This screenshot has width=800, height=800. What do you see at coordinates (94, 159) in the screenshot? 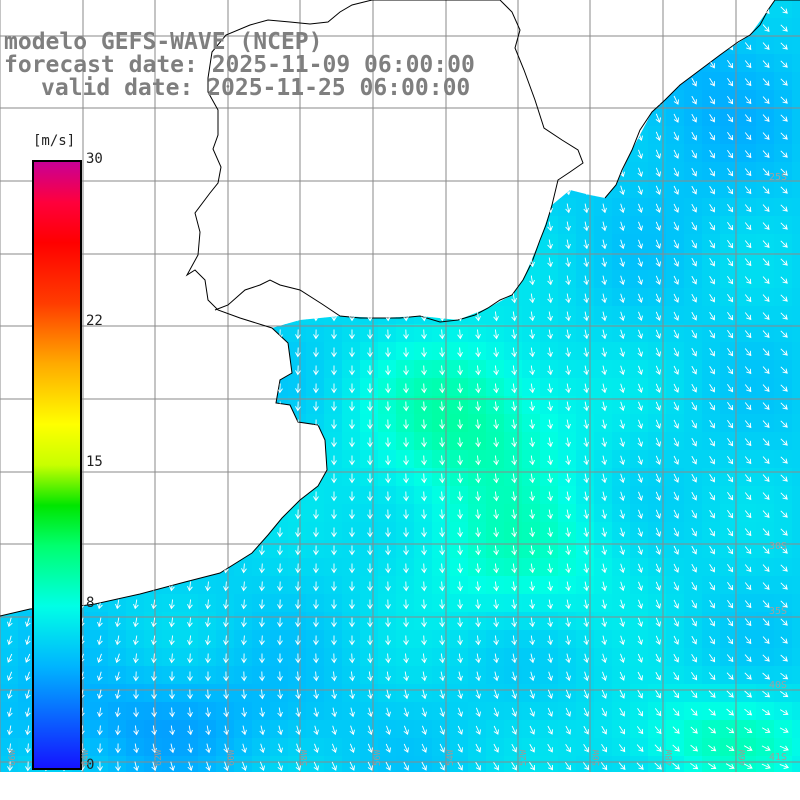
I see `colorbar-tick-label: 30` at bounding box center [94, 159].